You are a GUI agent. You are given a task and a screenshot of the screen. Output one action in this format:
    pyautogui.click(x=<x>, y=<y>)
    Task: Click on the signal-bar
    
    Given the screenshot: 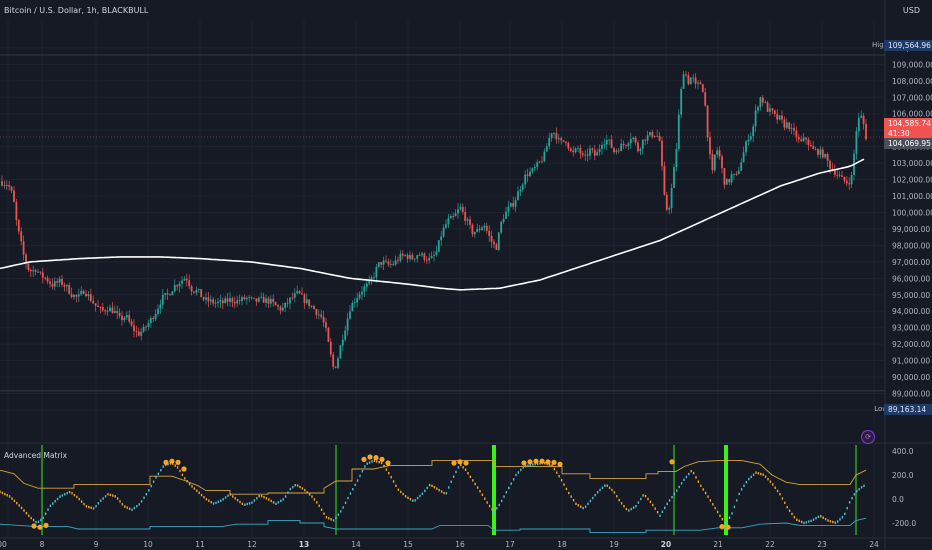 What is the action you would take?
    pyautogui.click(x=726, y=490)
    